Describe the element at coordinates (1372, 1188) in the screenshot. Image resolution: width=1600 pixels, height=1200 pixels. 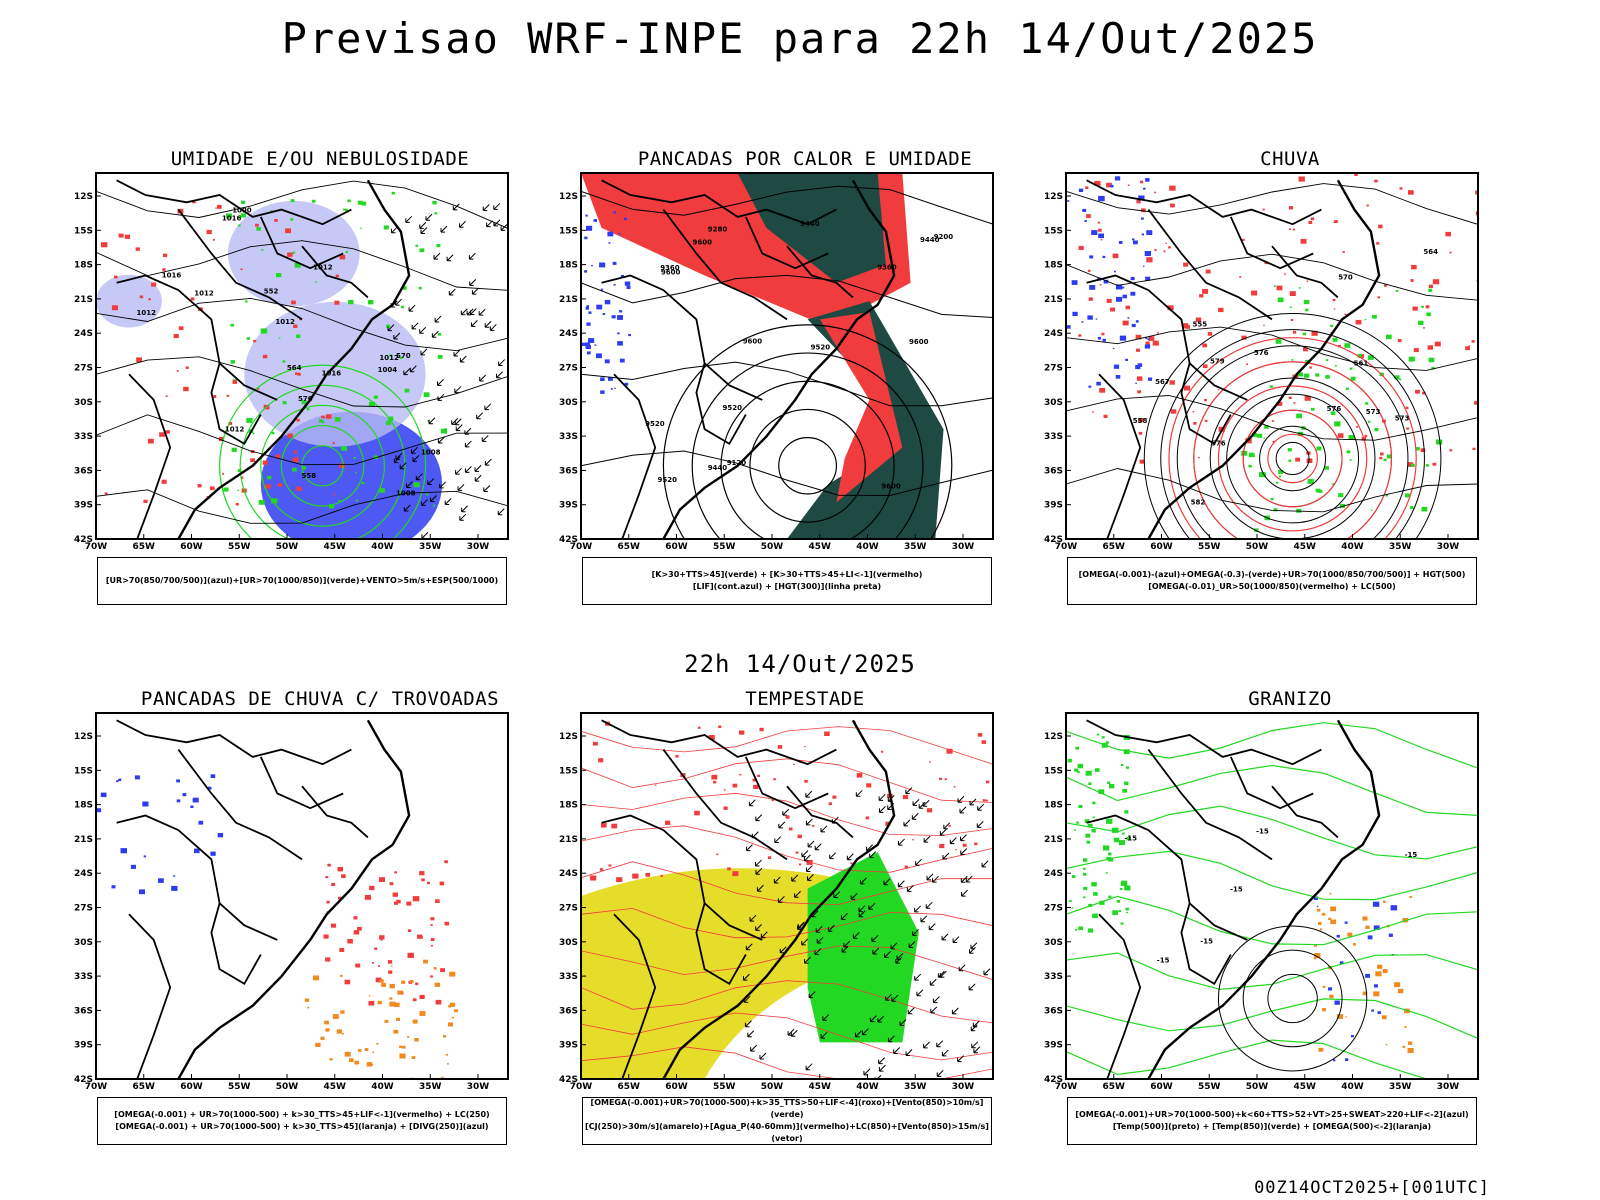
I see `run-stamp: 00Z14OCT2025+[001UTC]` at that location.